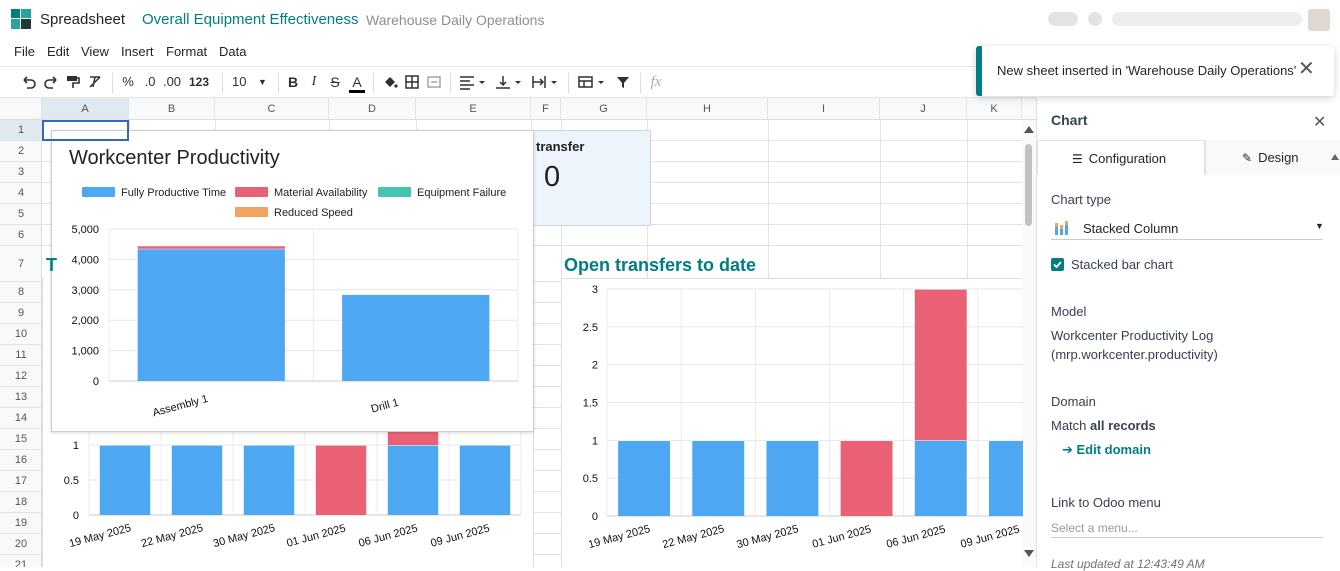  What do you see at coordinates (604, 109) in the screenshot?
I see `column-header-g: G` at bounding box center [604, 109].